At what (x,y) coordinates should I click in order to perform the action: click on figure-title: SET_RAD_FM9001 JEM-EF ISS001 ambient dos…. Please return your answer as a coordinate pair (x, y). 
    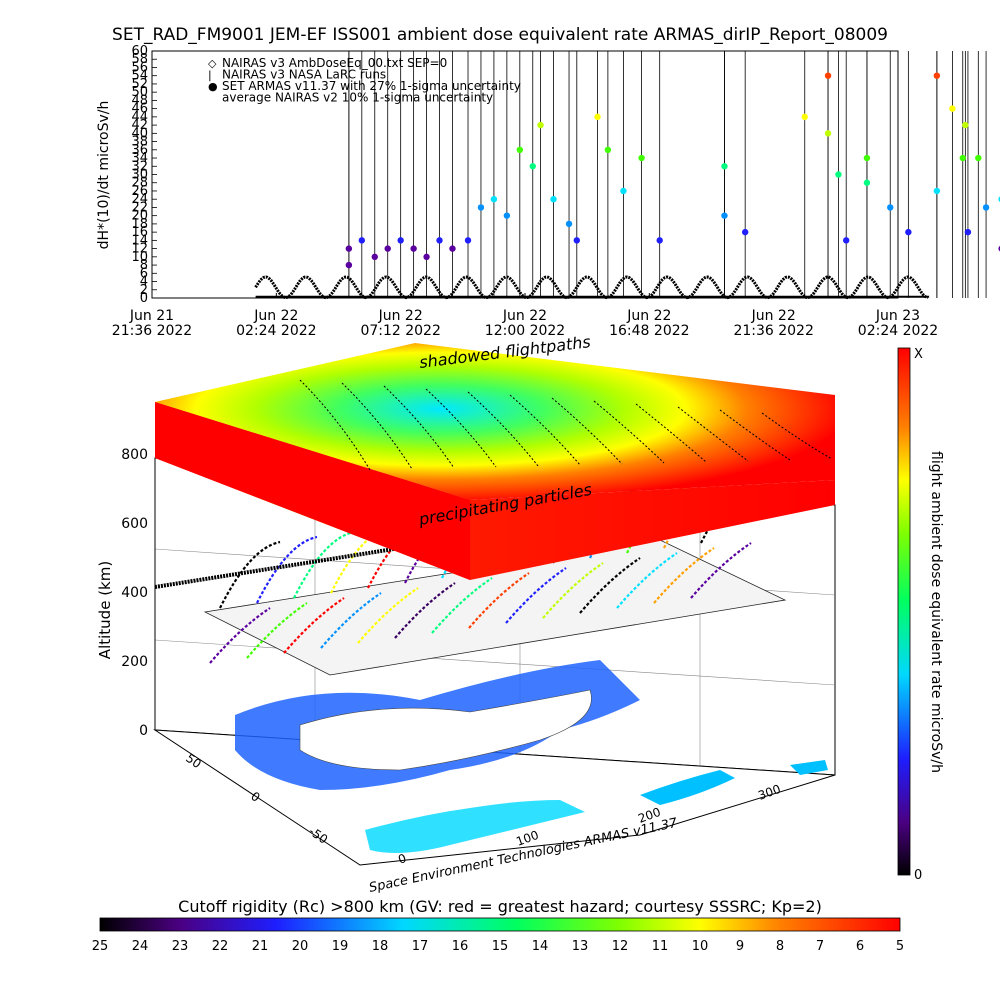
    Looking at the image, I should click on (500, 35).